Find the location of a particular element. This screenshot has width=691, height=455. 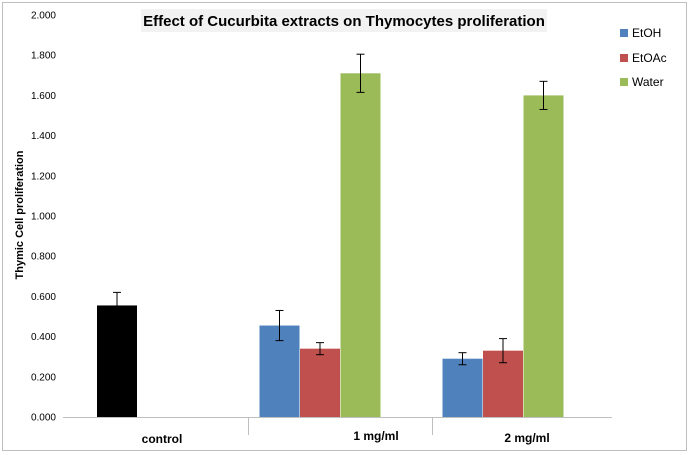

y-tick-label: 0.600 is located at coordinates (43, 297).